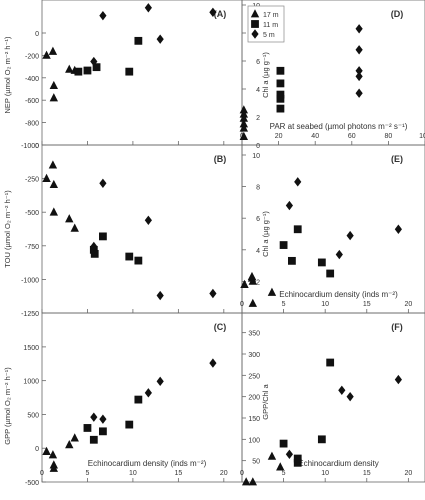 The width and height of the screenshot is (425, 500). Describe the element at coordinates (33, 415) in the screenshot. I see `y-tick-label: 500` at that location.